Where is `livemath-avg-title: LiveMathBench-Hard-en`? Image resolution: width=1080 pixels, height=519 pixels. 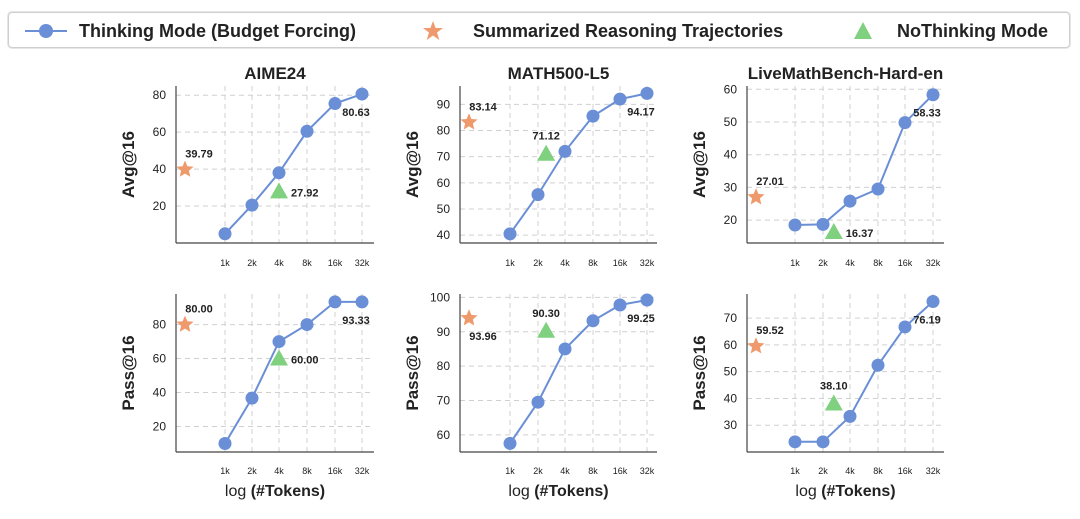
livemath-avg-title: LiveMathBench-Hard-en is located at coordinates (846, 73).